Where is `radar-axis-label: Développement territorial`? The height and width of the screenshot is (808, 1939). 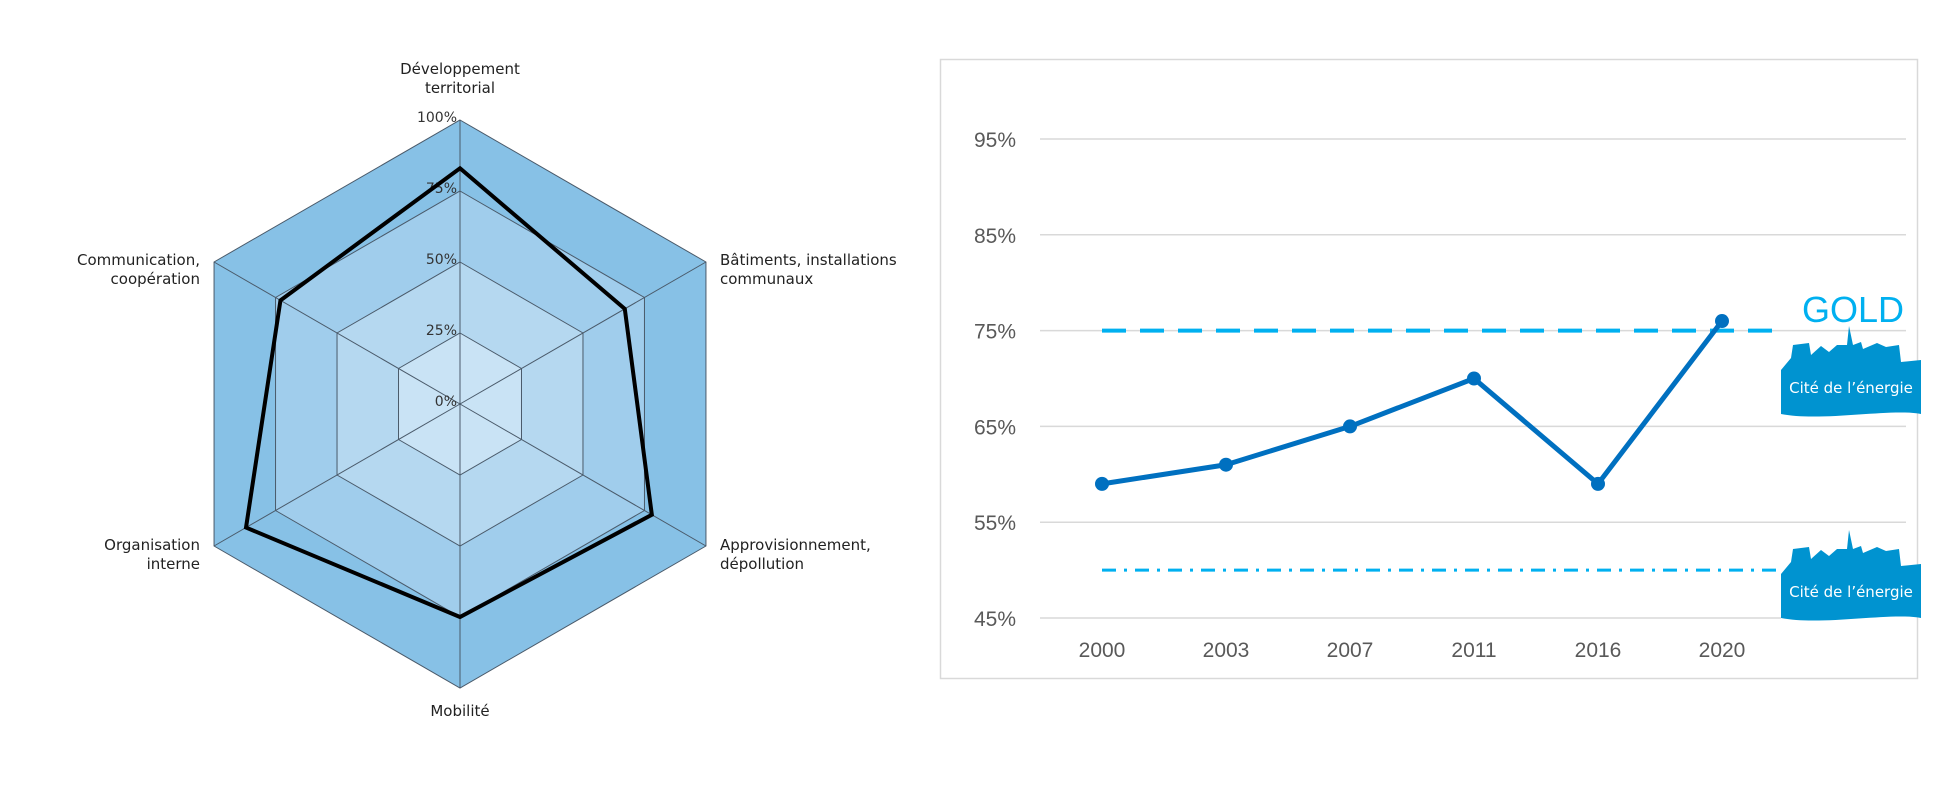
radar-axis-label: Développement territorial is located at coordinates (460, 78).